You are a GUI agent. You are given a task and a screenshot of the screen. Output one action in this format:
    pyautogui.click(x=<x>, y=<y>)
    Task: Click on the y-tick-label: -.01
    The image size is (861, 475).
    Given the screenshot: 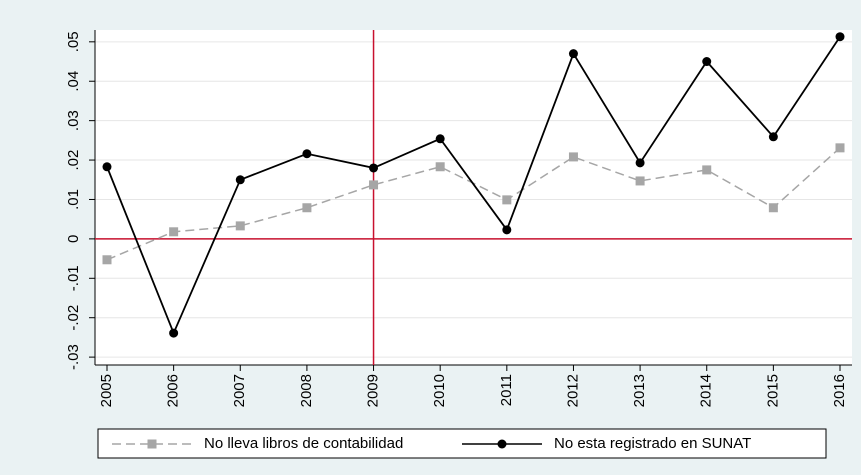 What is the action you would take?
    pyautogui.click(x=73, y=278)
    